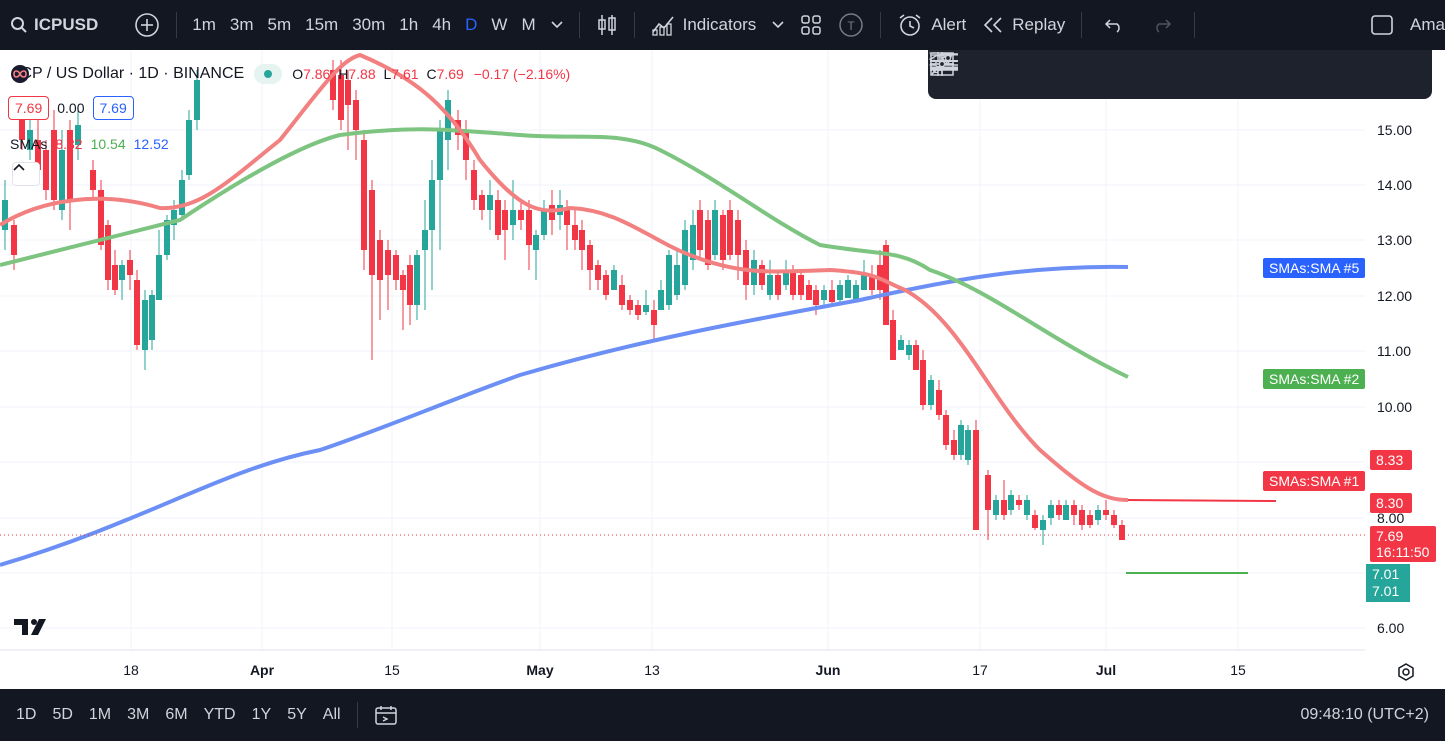 The height and width of the screenshot is (741, 1445). Describe the element at coordinates (607, 25) in the screenshot. I see `chart-type-button` at that location.